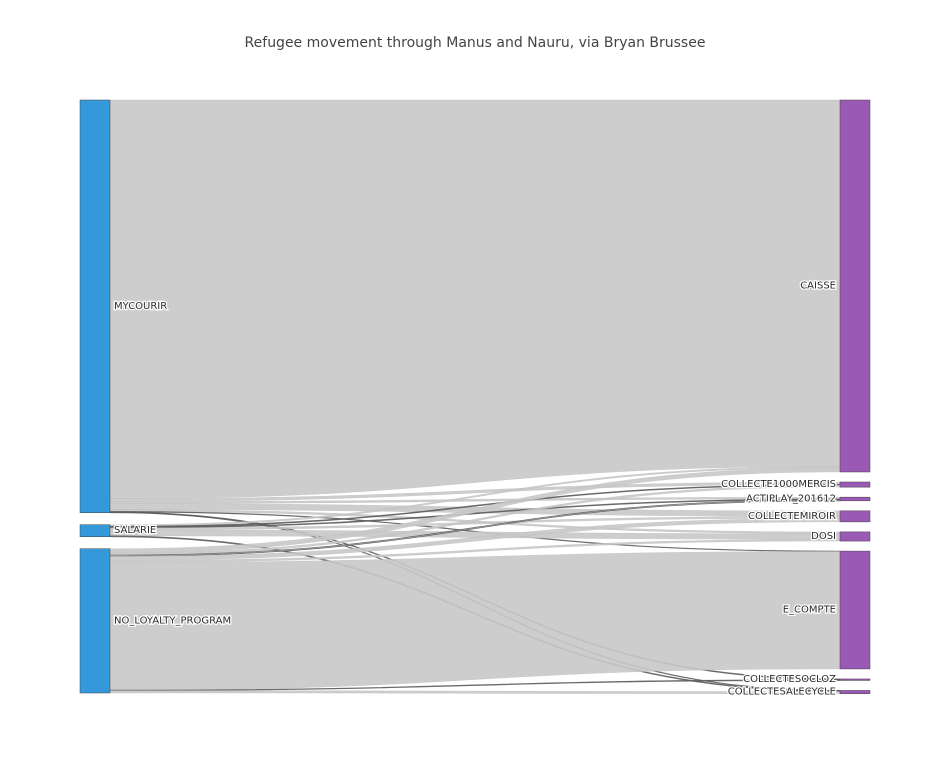 The image size is (950, 772). I want to click on node-label-e-compte: E_COMPTE, so click(809, 610).